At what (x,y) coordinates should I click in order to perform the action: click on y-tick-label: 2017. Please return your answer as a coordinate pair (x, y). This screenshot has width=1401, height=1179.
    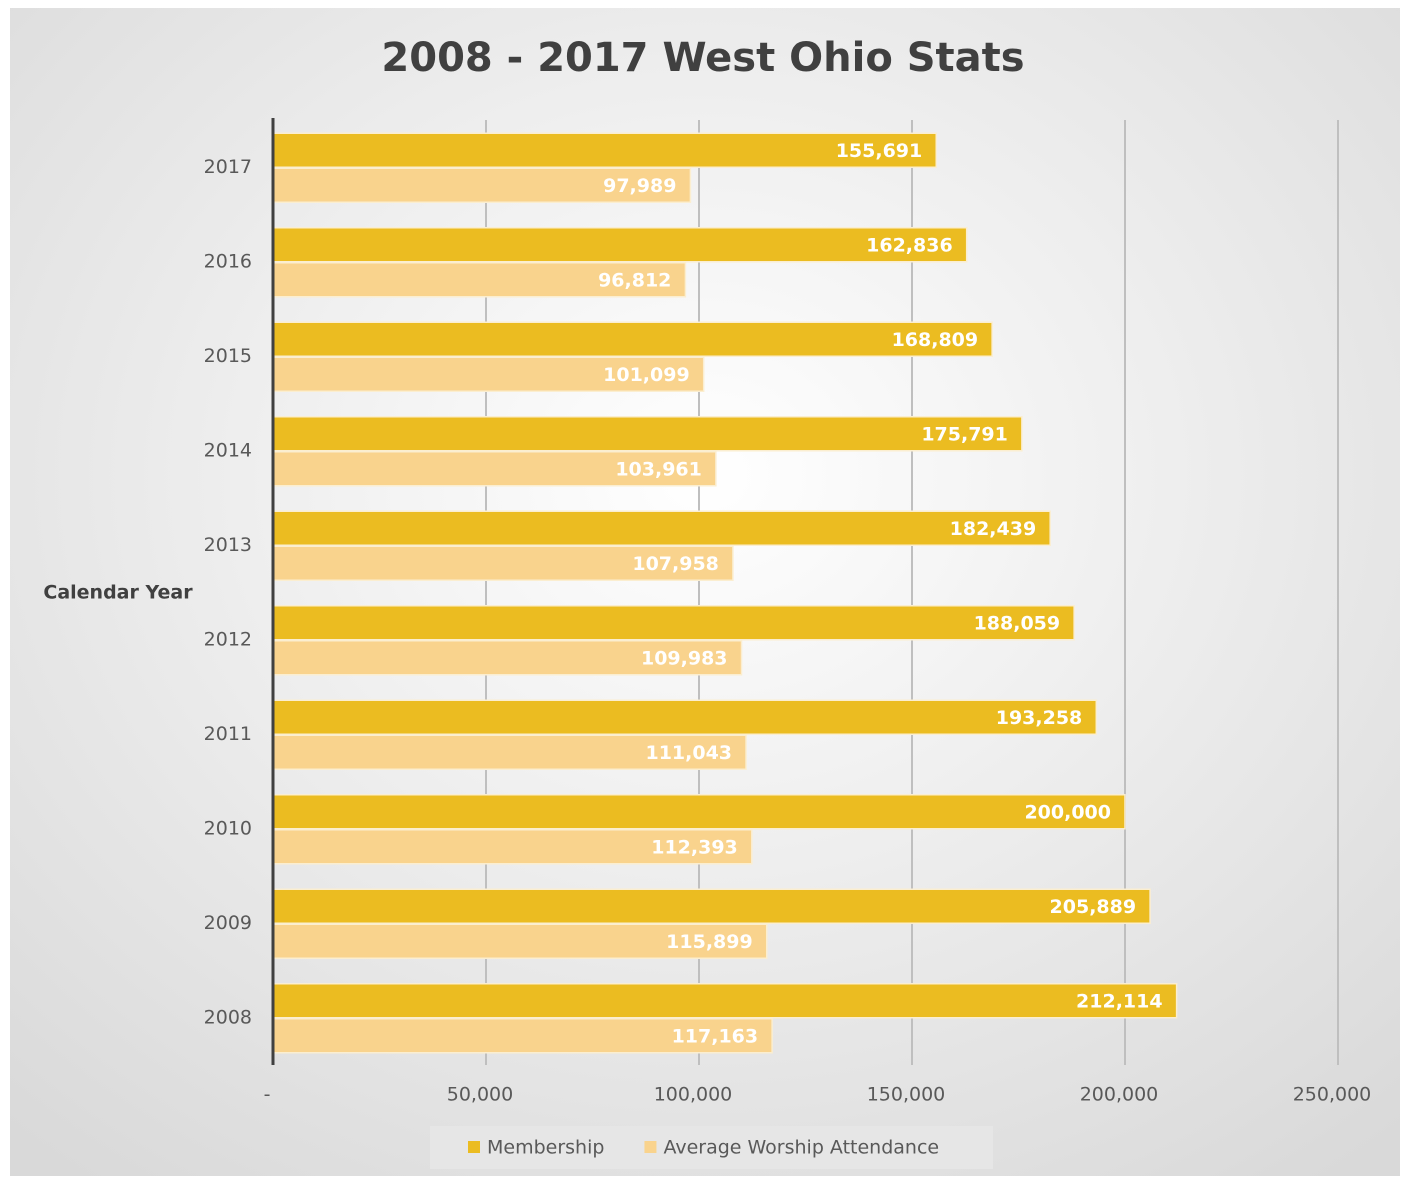
    Looking at the image, I should click on (228, 167).